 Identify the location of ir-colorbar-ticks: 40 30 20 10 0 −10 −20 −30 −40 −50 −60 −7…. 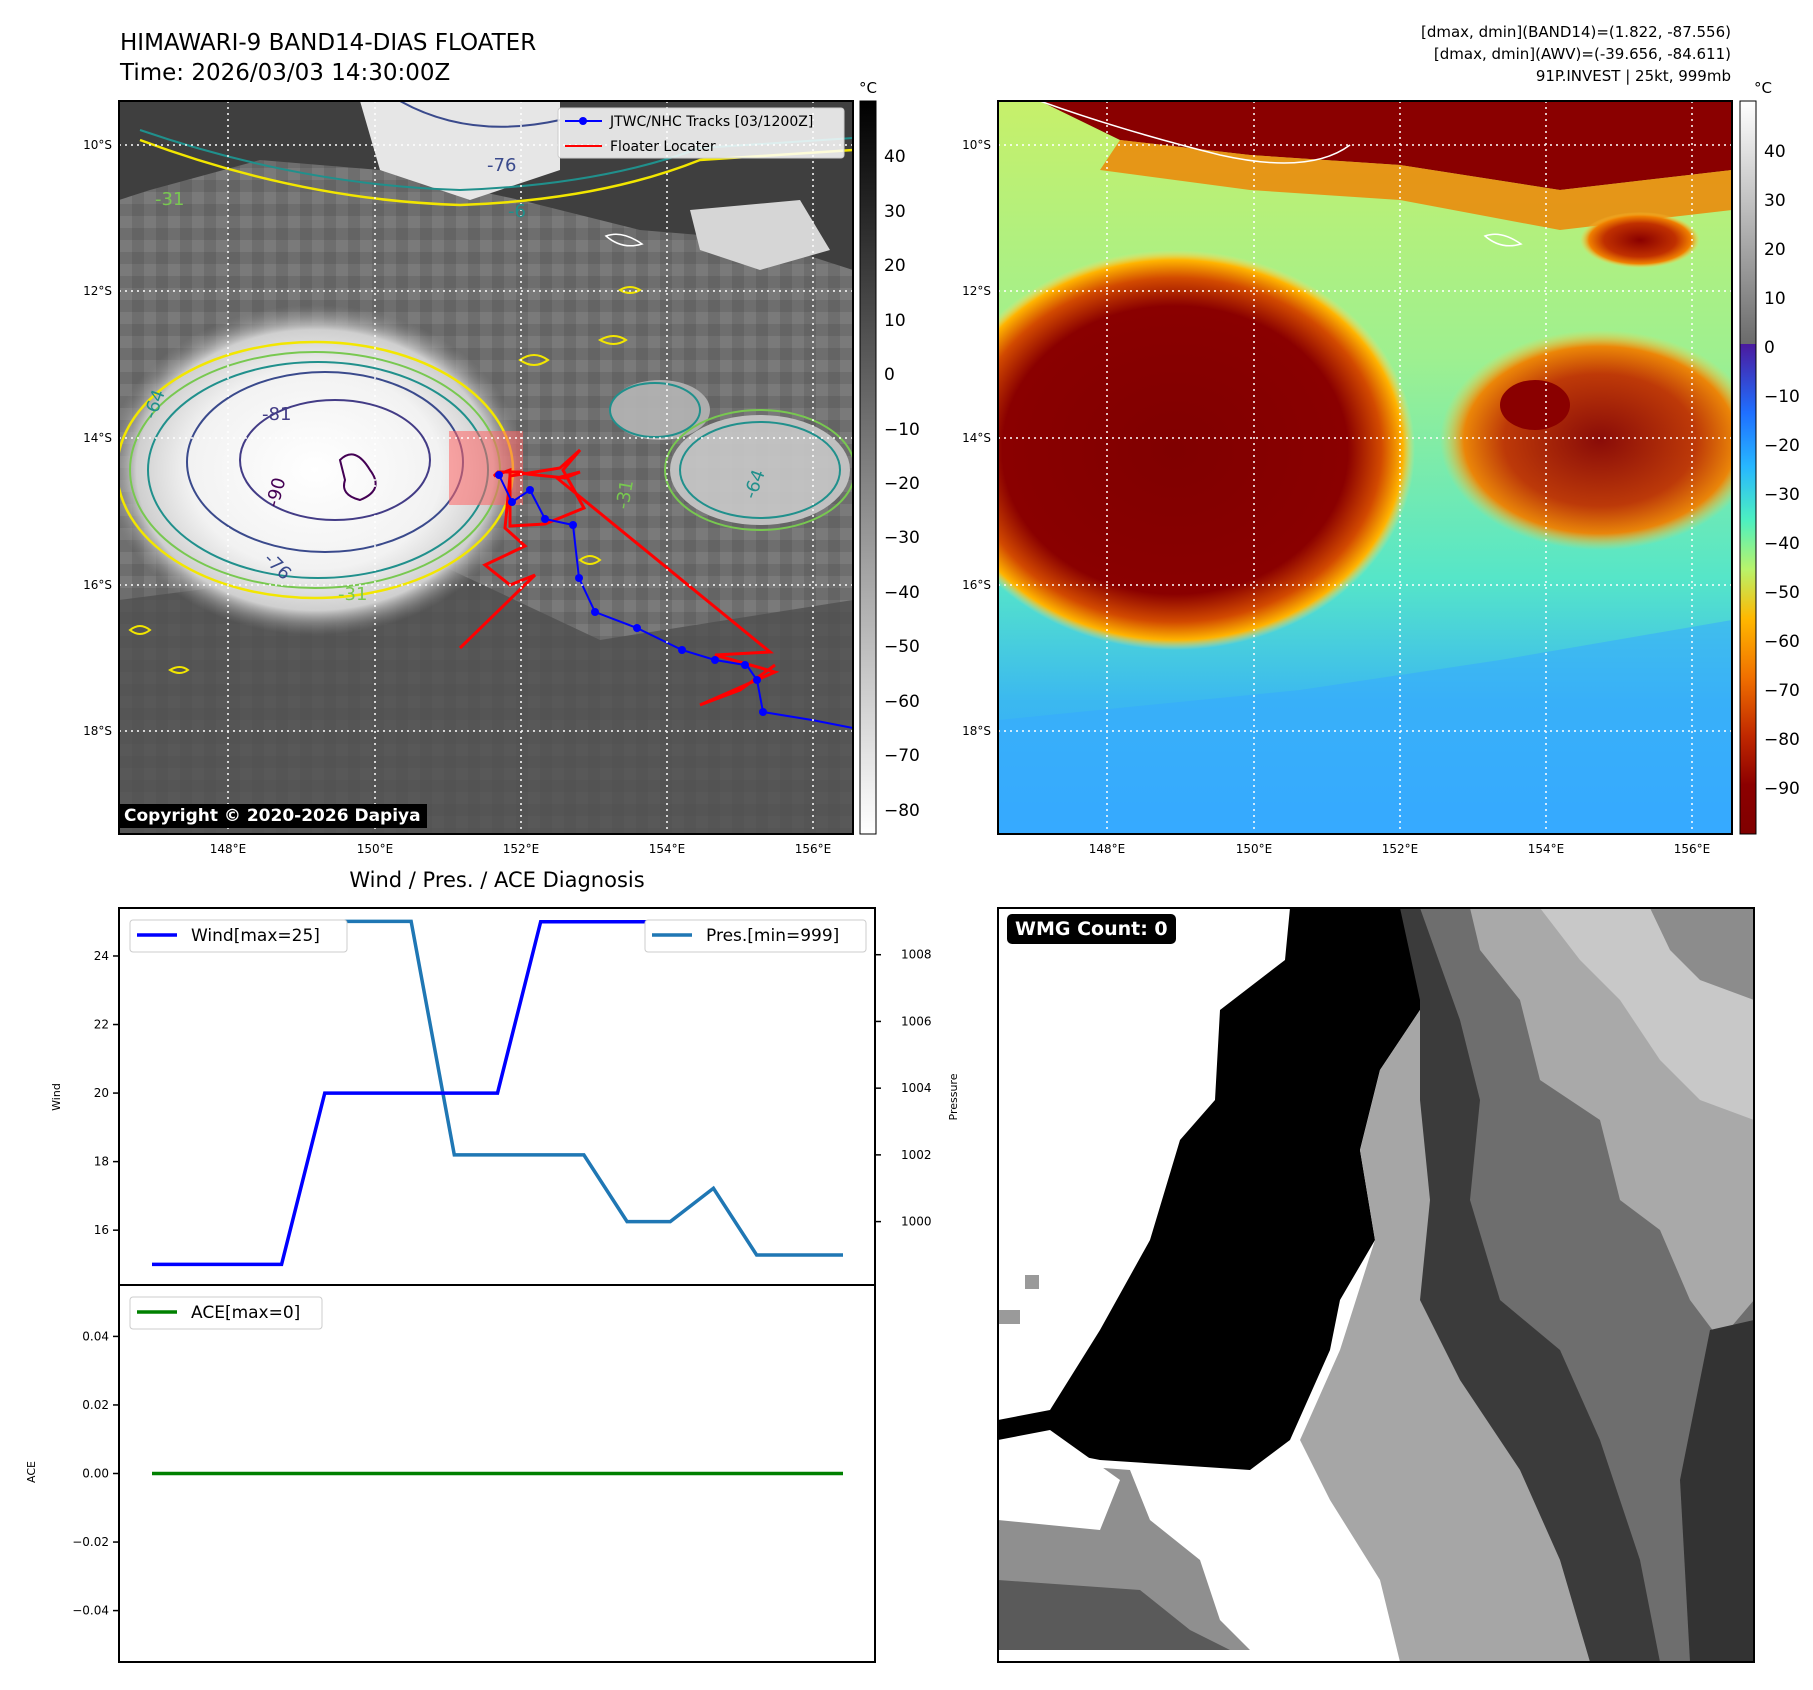
(902, 484).